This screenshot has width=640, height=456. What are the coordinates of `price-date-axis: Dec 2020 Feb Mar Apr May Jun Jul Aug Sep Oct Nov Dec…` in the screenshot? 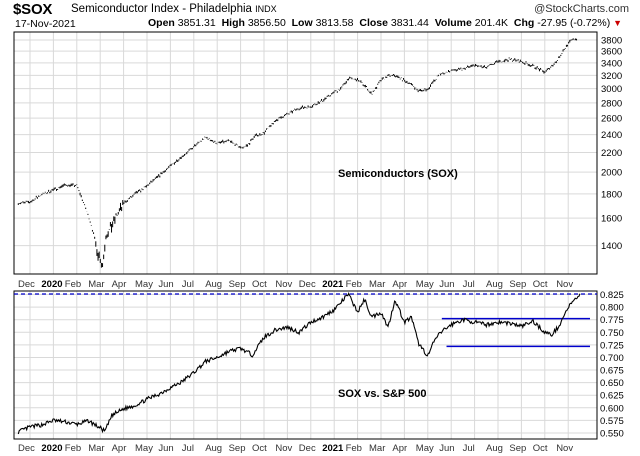 It's located at (295, 284).